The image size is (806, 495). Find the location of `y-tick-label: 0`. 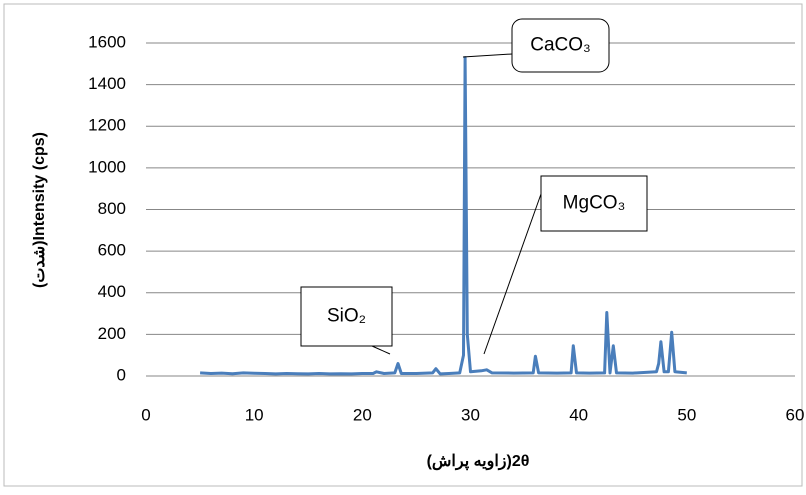

y-tick-label: 0 is located at coordinates (121, 374).